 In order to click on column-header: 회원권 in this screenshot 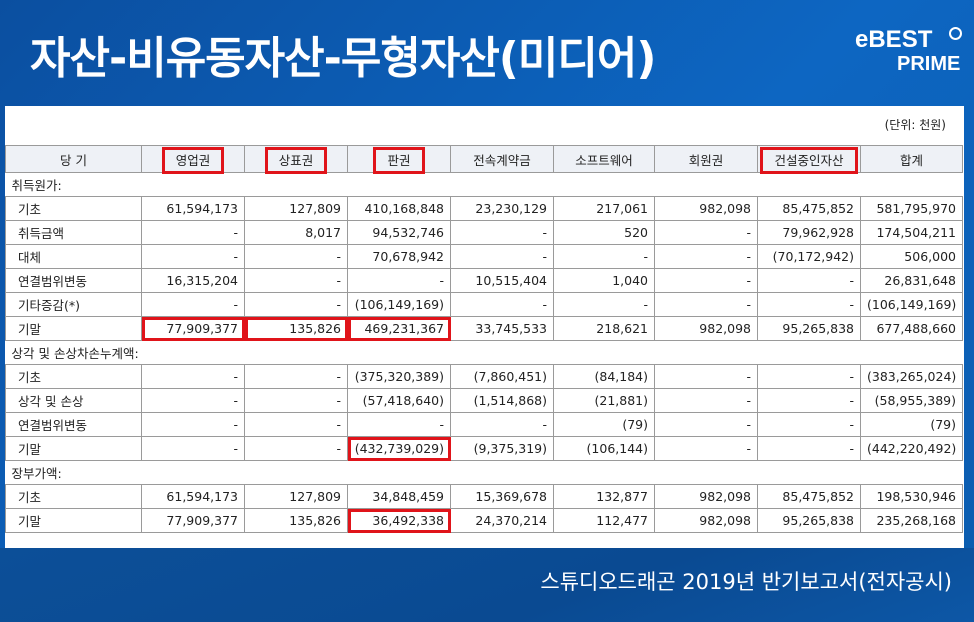, I will do `click(706, 159)`.